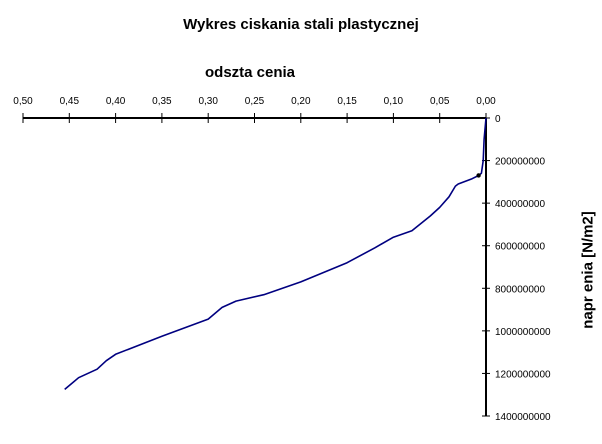 The width and height of the screenshot is (602, 444). What do you see at coordinates (162, 101) in the screenshot?
I see `x-tick-label: 0,35` at bounding box center [162, 101].